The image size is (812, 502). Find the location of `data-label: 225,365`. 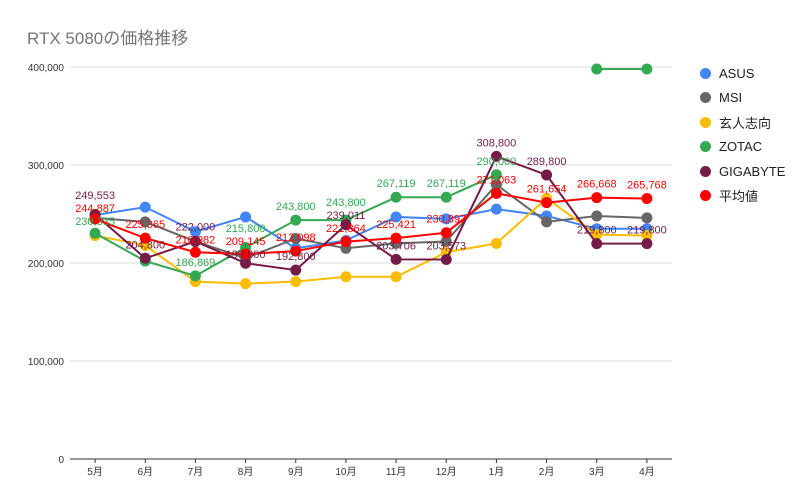

data-label: 225,365 is located at coordinates (145, 225).